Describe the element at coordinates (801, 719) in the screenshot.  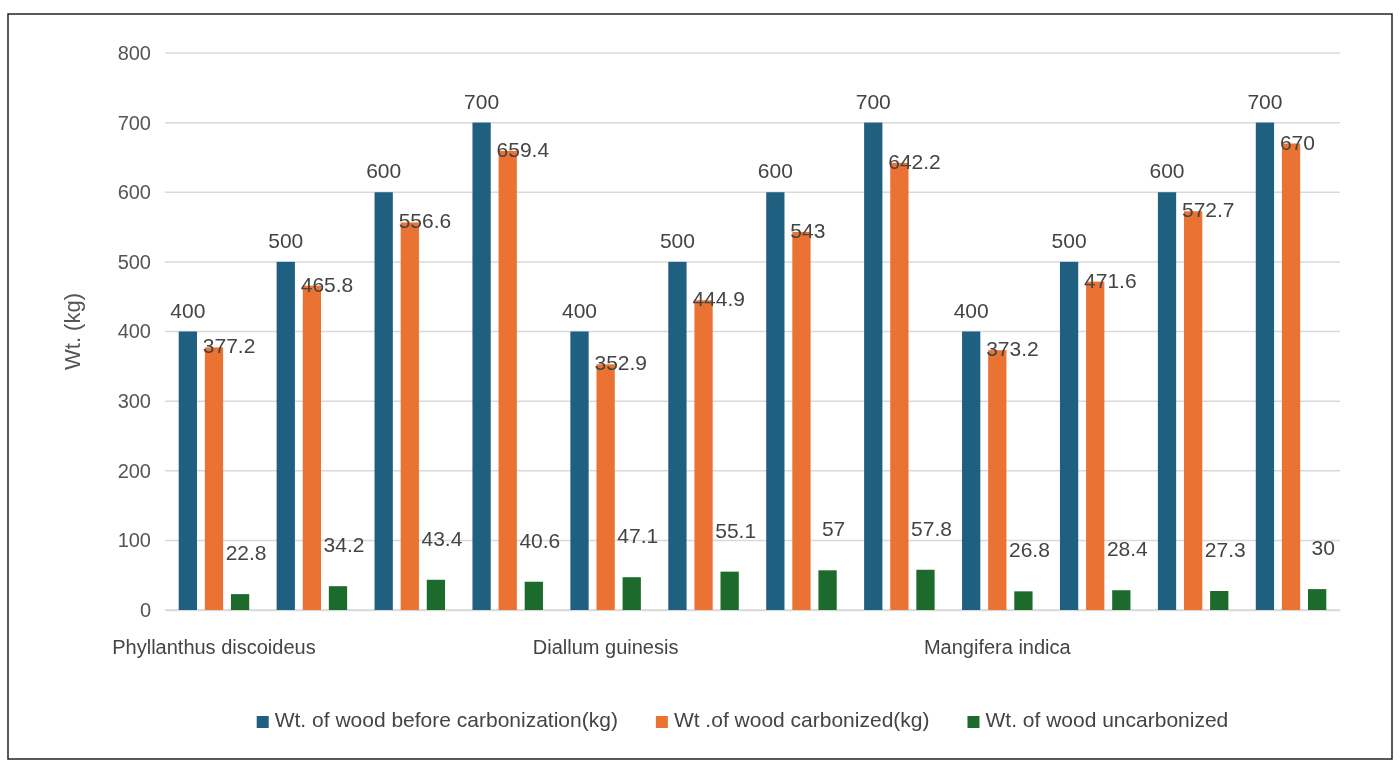
I see `legend-label: Wt .of wood carbonized(kg)` at that location.